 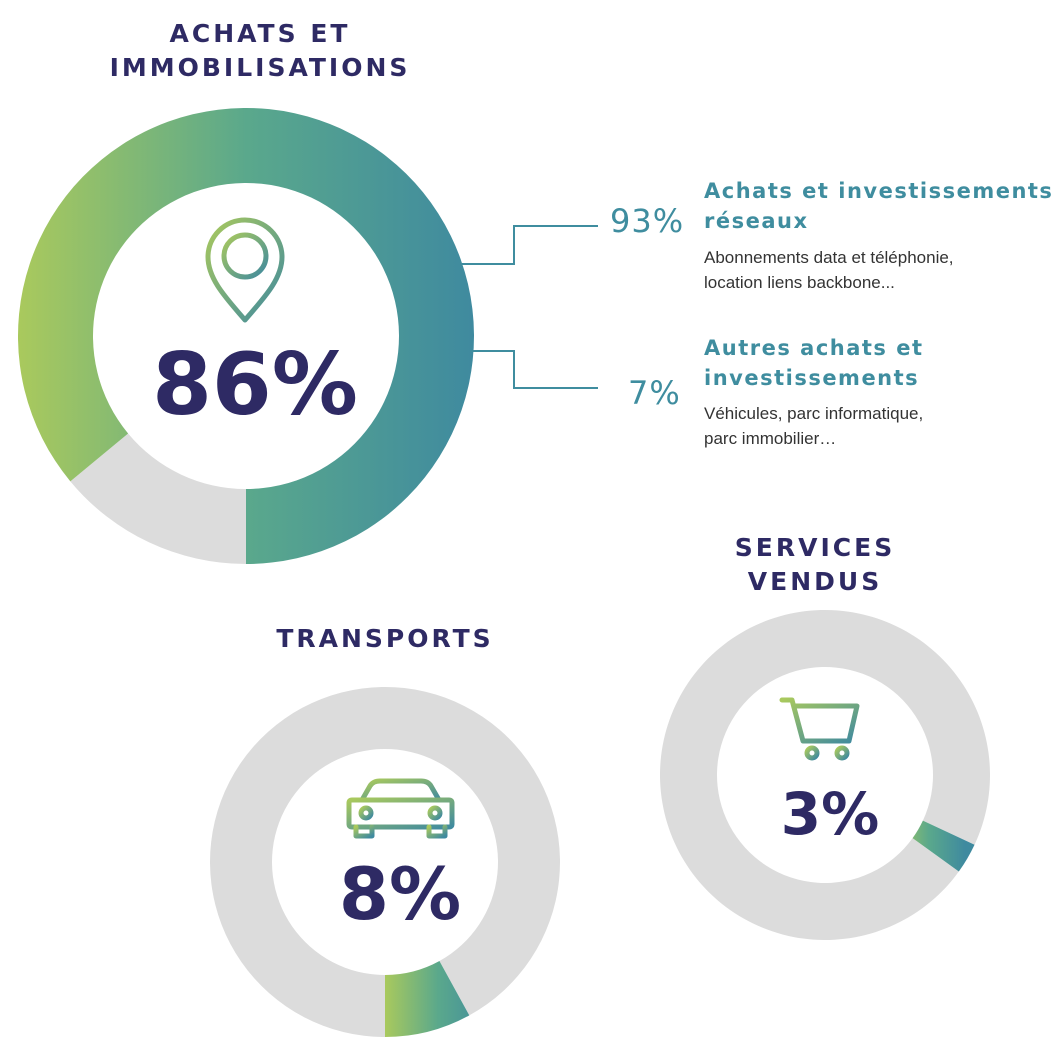 I want to click on chart-title-line: SERVICES, so click(x=815, y=547).